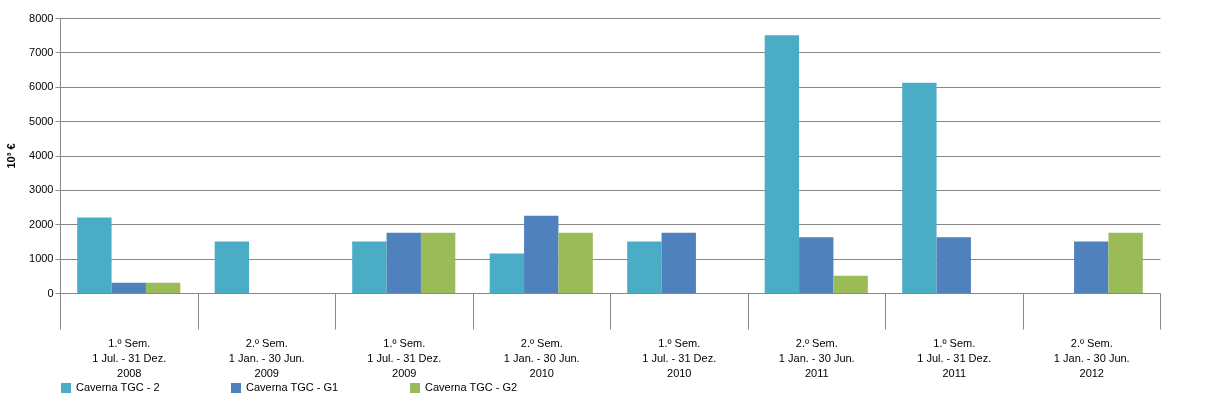 The width and height of the screenshot is (1211, 416). Describe the element at coordinates (41, 155) in the screenshot. I see `y-tick-label: 4000` at that location.